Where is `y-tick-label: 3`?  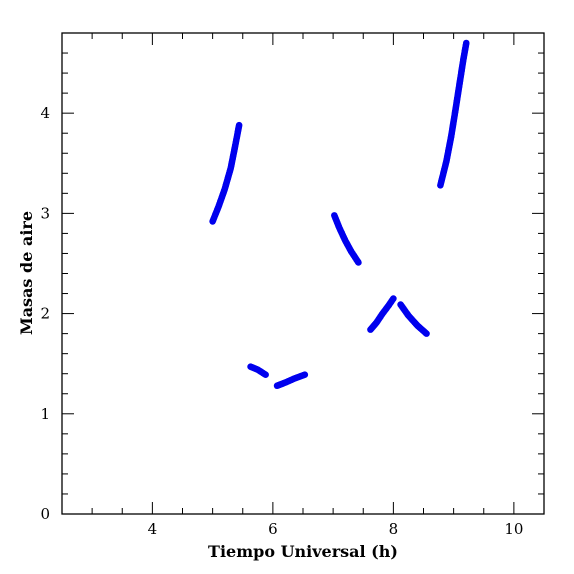 y-tick-label: 3 is located at coordinates (45, 213).